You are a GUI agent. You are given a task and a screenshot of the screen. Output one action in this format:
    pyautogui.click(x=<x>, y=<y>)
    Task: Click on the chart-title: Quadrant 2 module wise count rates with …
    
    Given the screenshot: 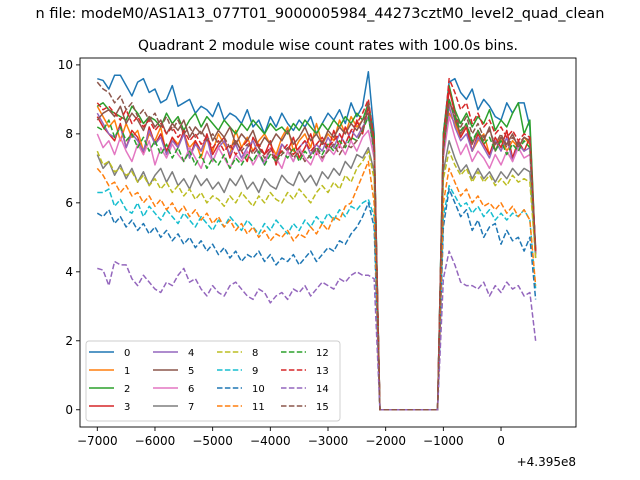 What is the action you would take?
    pyautogui.click(x=328, y=46)
    